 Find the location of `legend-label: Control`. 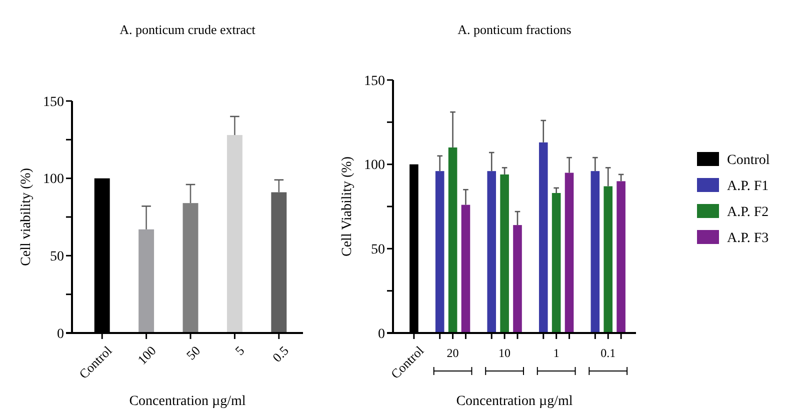

legend-label: Control is located at coordinates (748, 160).